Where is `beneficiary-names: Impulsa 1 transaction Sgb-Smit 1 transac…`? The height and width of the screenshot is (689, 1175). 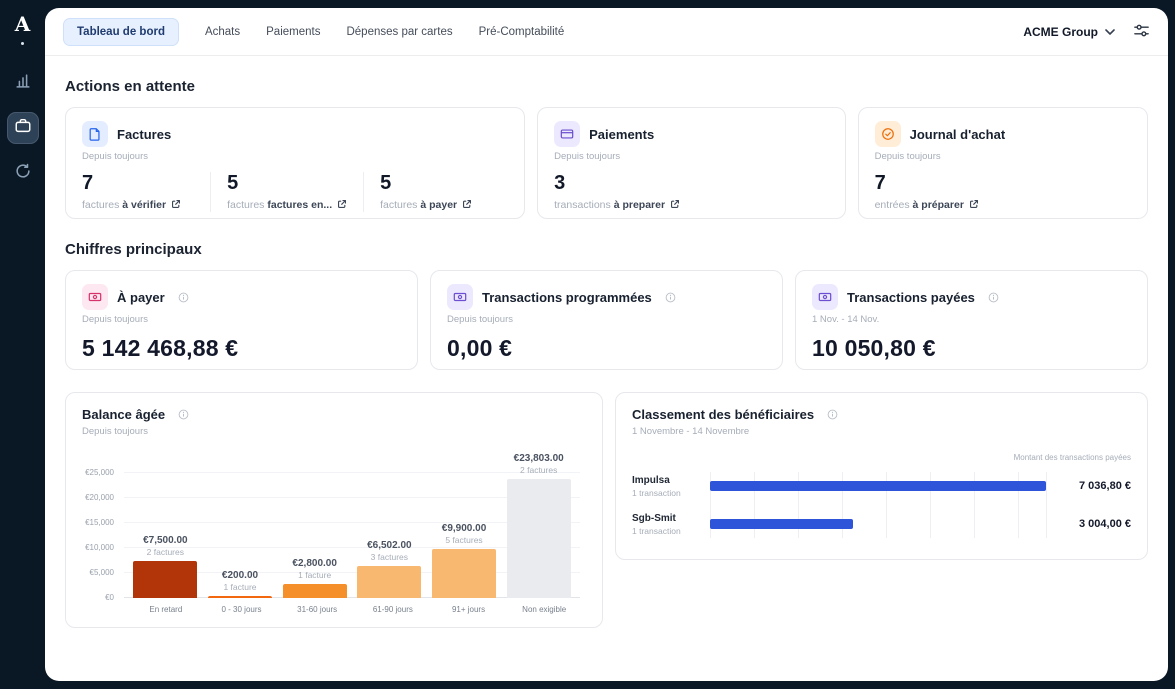 beneficiary-names: Impulsa 1 transaction Sgb-Smit 1 transac… is located at coordinates (671, 505).